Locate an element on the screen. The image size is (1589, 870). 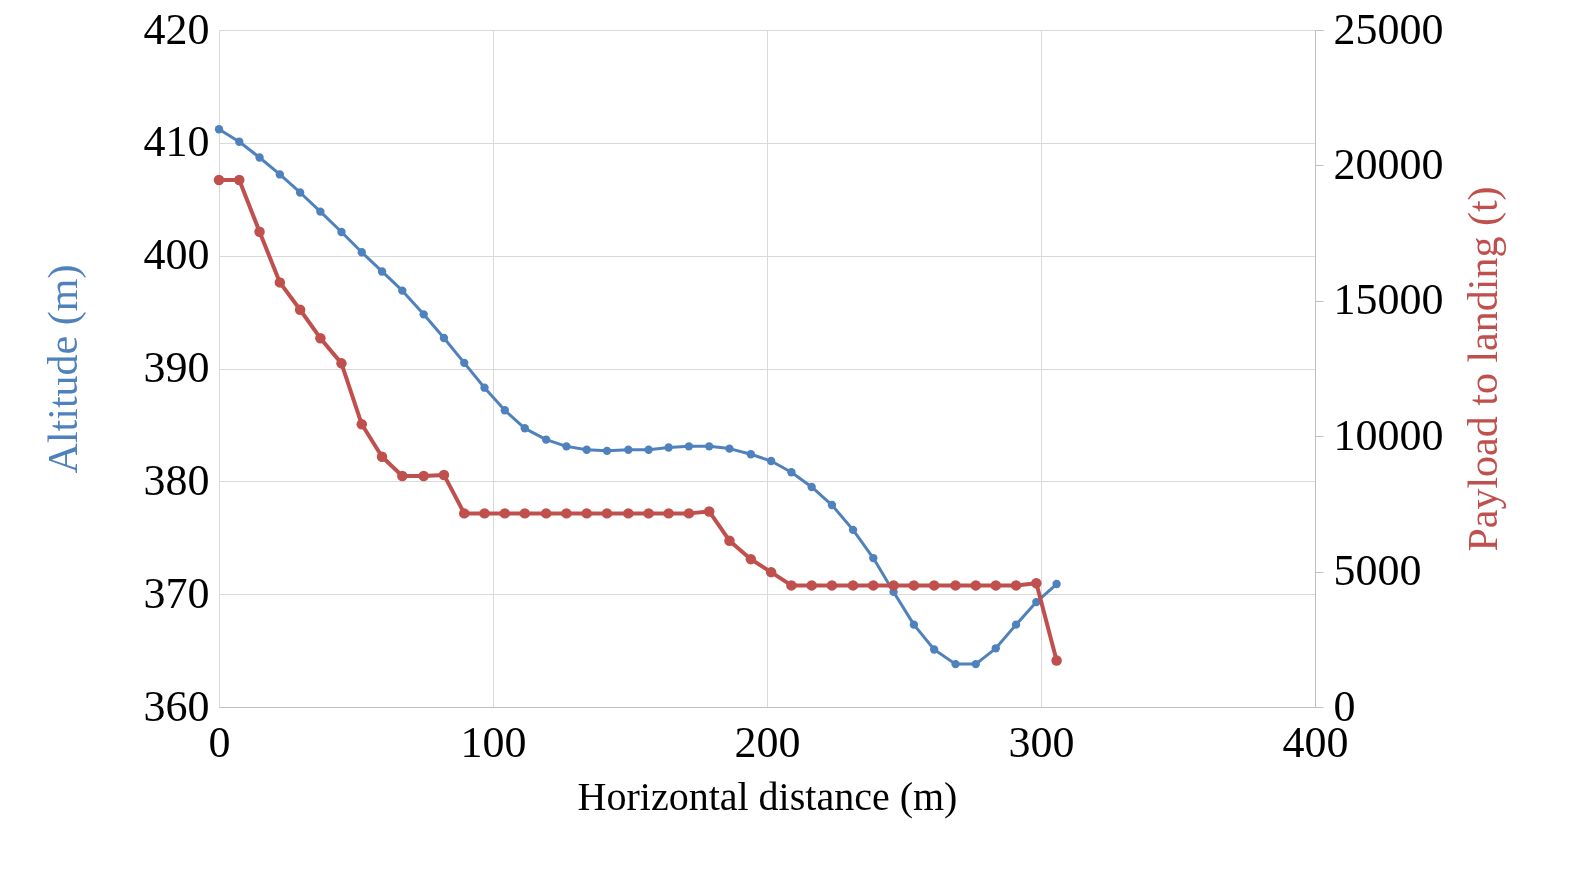
x-axis-title: Horizontal distance (m) is located at coordinates (767, 796).